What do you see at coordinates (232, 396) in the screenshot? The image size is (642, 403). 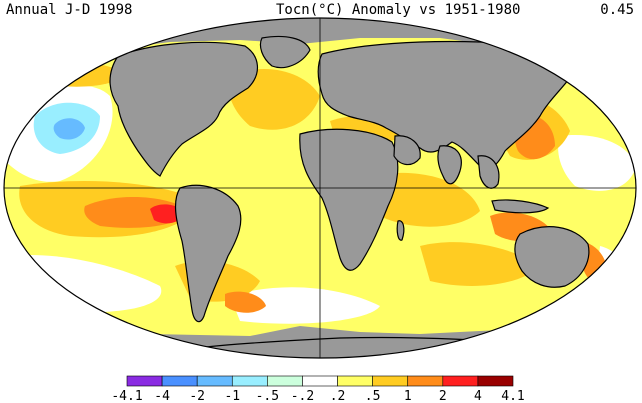 I see `legend-tick-label: -1` at bounding box center [232, 396].